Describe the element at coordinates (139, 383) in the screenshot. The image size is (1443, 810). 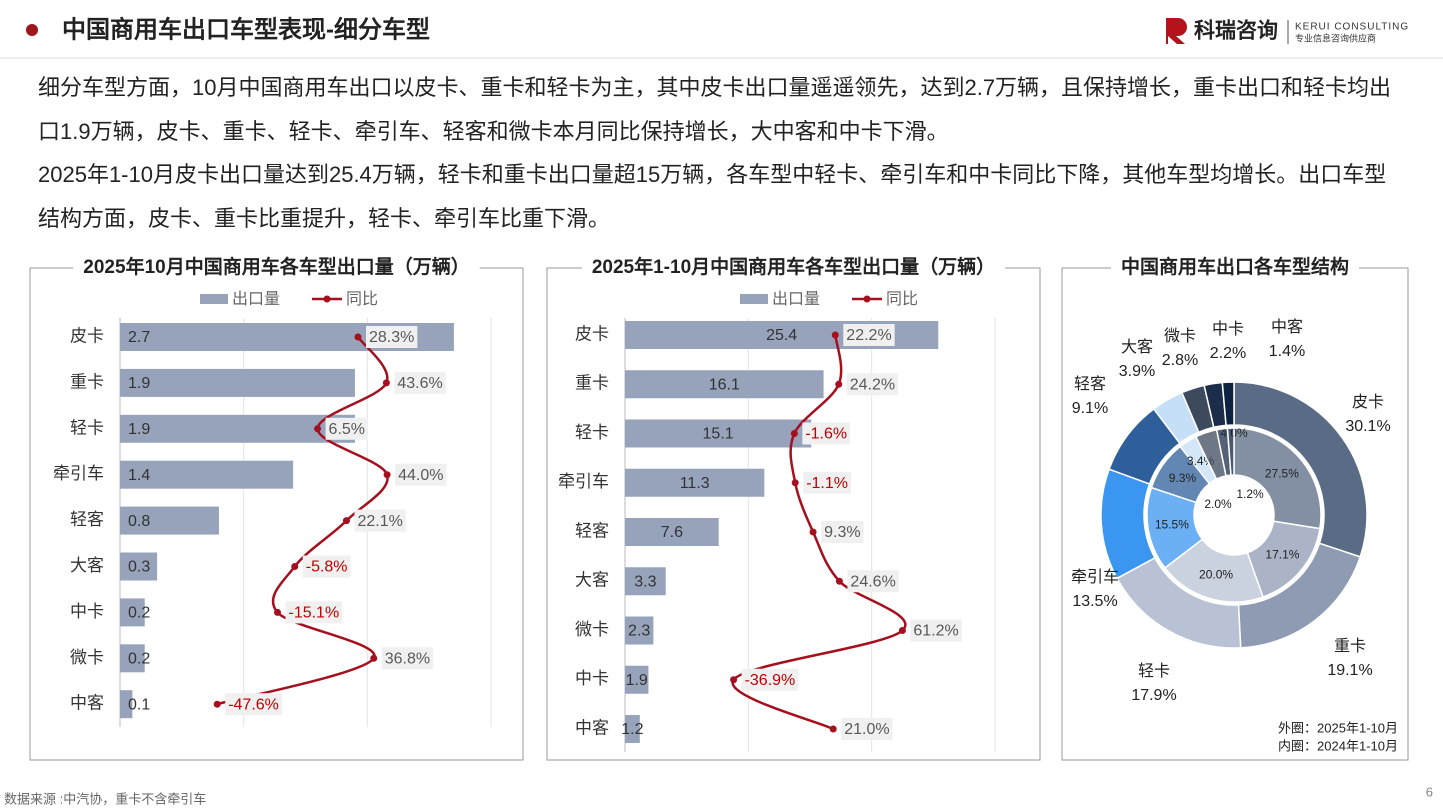
I see `bar-value-label: 1.9` at that location.